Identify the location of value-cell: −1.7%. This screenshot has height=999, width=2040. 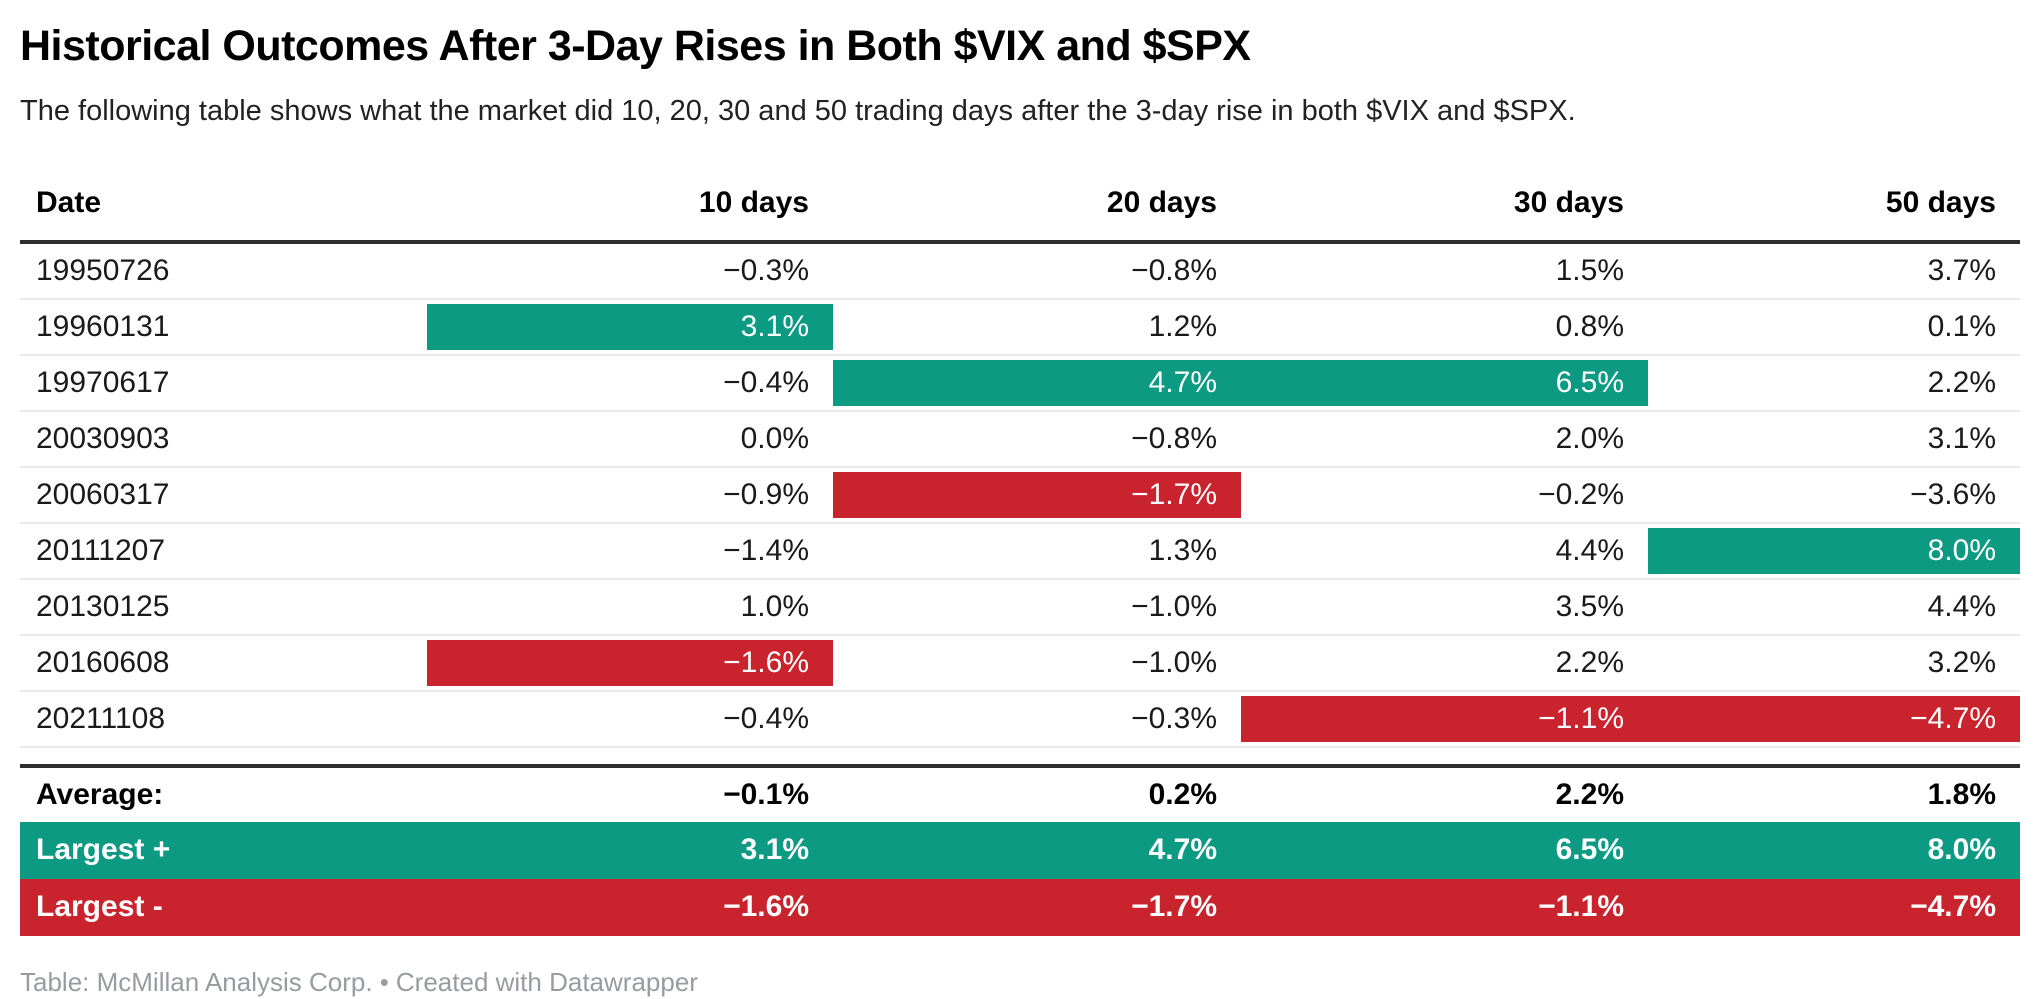
(1037, 495).